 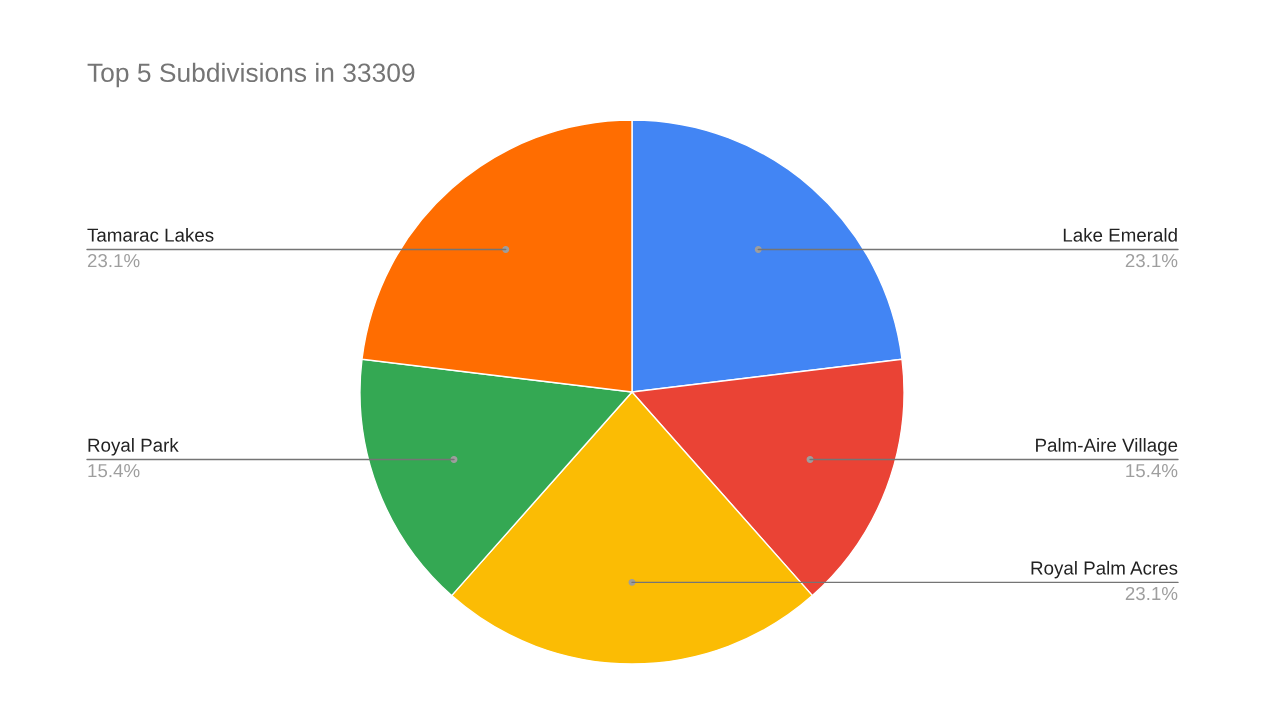 I want to click on slice-label: Royal Park, so click(x=133, y=447).